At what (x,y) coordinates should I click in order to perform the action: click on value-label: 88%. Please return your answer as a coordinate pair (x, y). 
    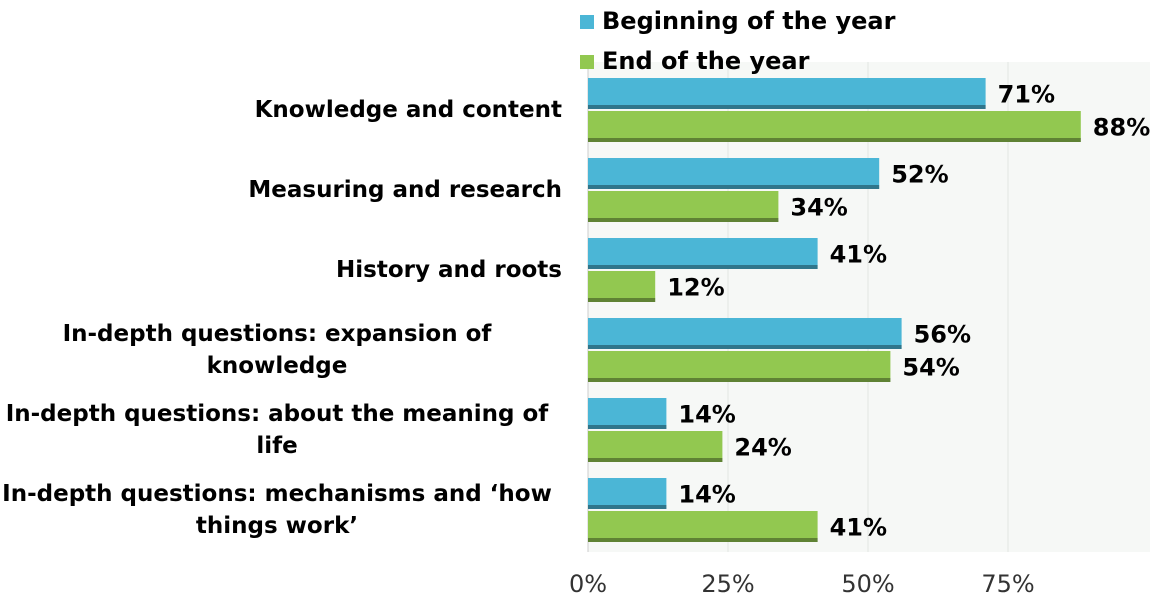
    Looking at the image, I should click on (1121, 128).